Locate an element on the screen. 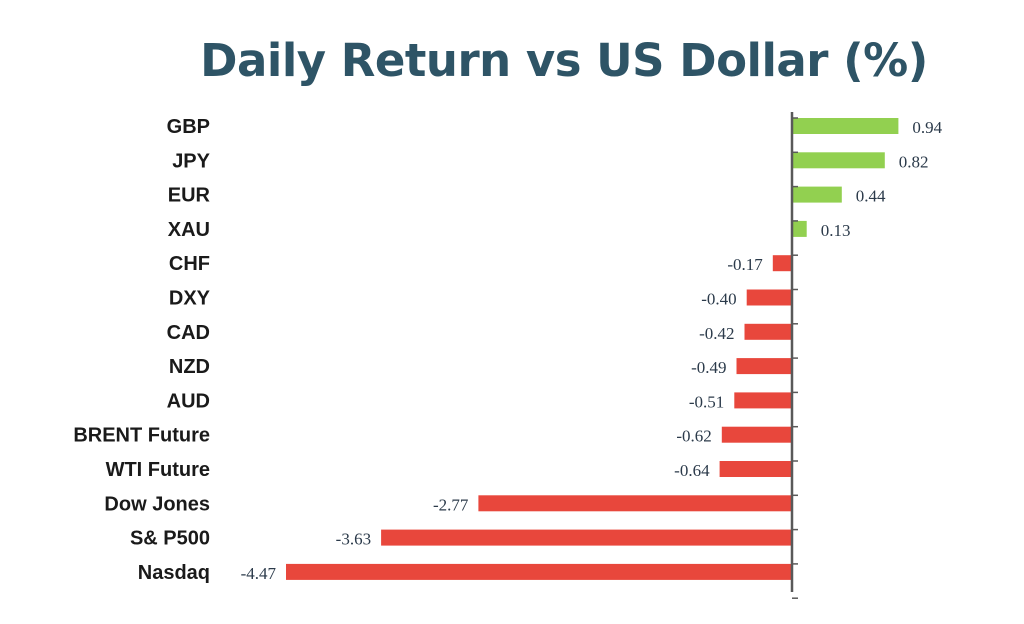 This screenshot has height=624, width=1024. category-label-nasdaq: Nasdaq is located at coordinates (174, 573).